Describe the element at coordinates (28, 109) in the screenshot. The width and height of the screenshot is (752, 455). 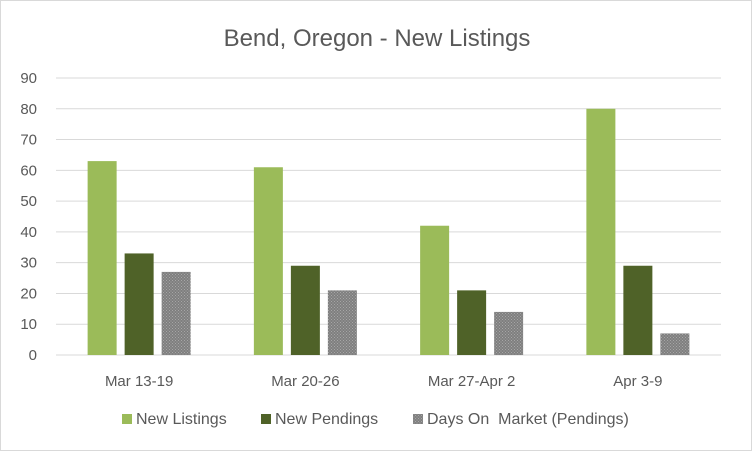
I see `y-tick-label: 80` at that location.